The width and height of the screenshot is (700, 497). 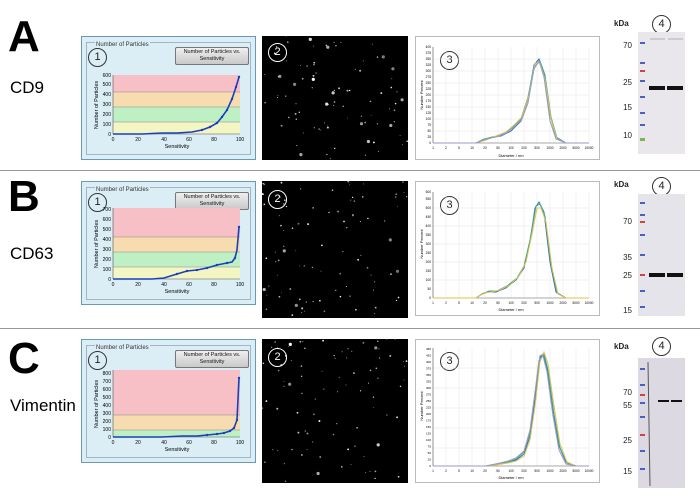 What do you see at coordinates (122, 45) in the screenshot?
I see `groupbox-label: Number of Particles` at bounding box center [122, 45].